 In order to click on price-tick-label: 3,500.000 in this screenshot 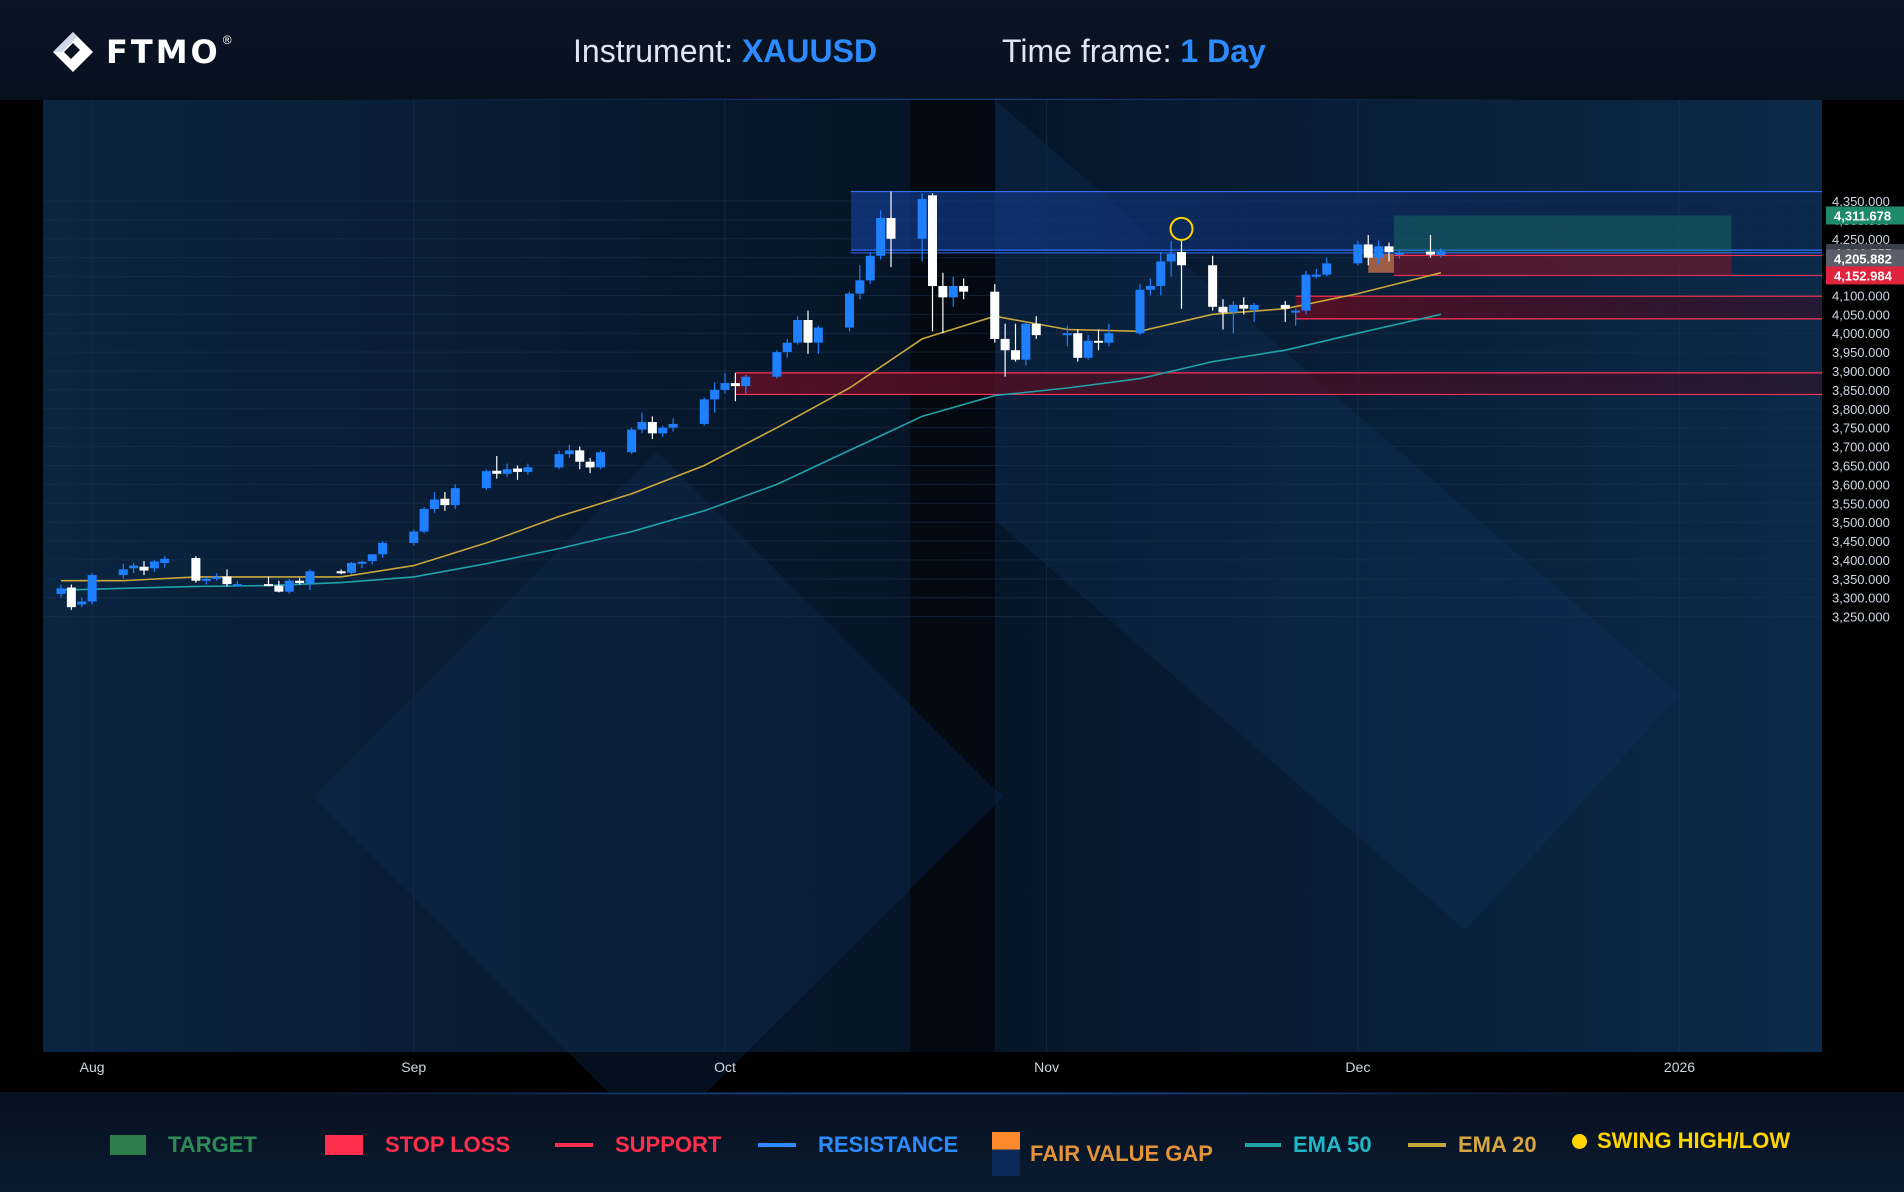, I will do `click(1861, 522)`.